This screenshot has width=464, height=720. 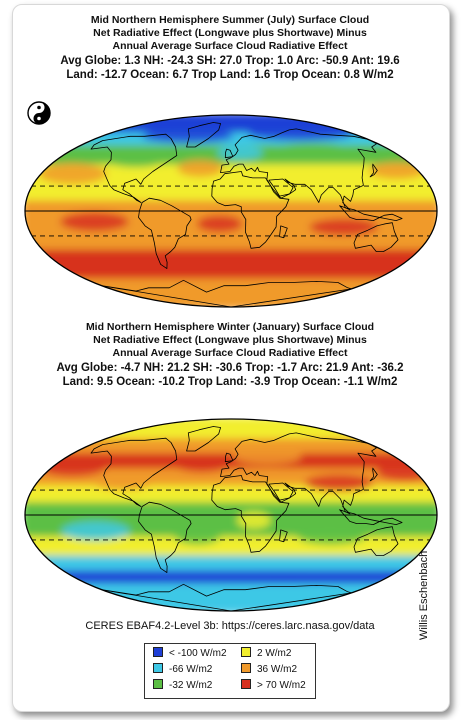 I want to click on legend-label: -32 W/m2, so click(x=191, y=685).